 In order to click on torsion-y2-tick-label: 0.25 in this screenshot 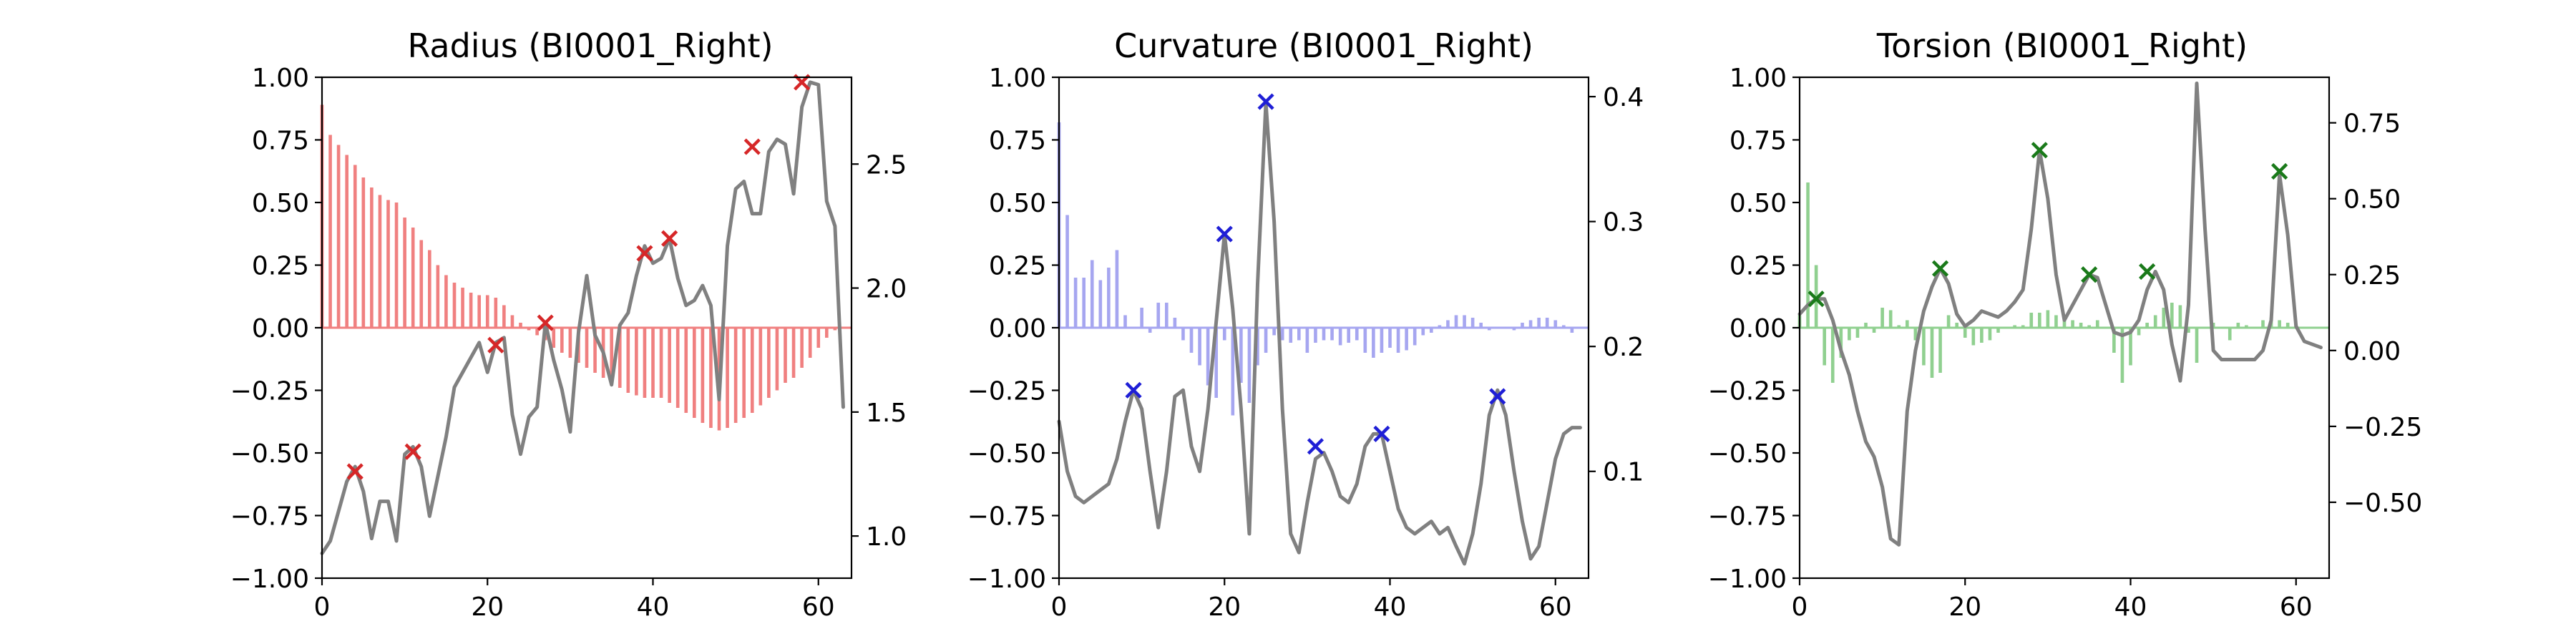, I will do `click(2372, 276)`.